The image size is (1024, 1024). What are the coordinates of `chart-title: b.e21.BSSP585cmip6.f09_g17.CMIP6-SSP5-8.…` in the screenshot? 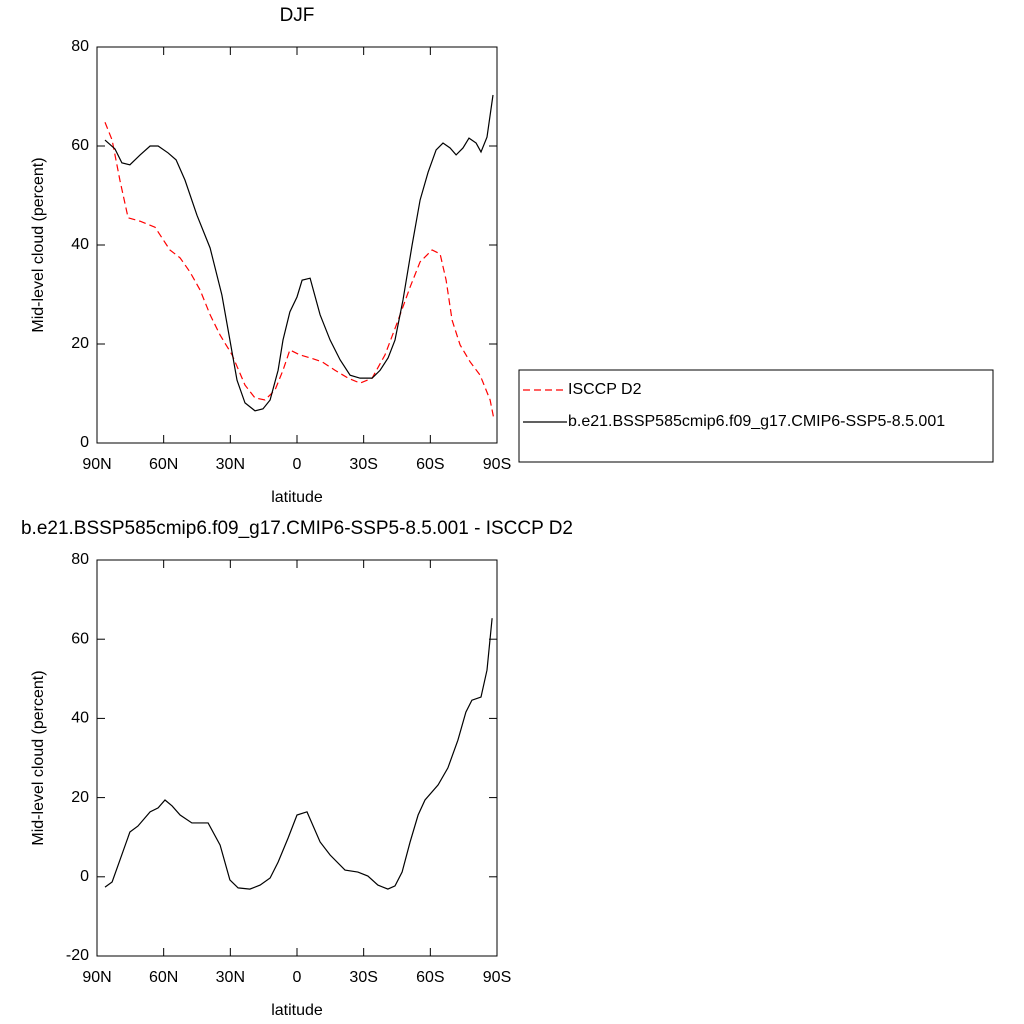 It's located at (297, 528).